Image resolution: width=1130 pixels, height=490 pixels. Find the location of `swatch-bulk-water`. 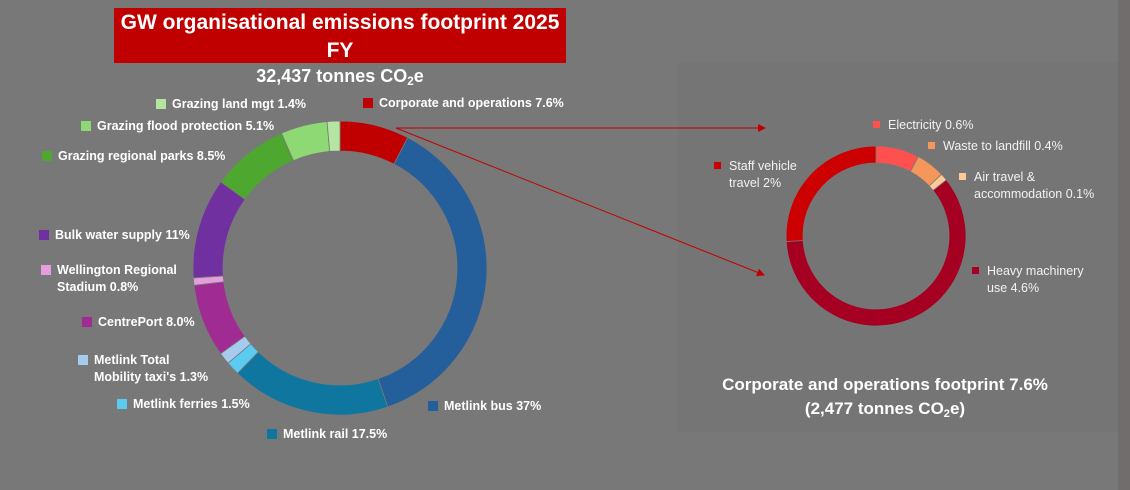

swatch-bulk-water is located at coordinates (44, 235).